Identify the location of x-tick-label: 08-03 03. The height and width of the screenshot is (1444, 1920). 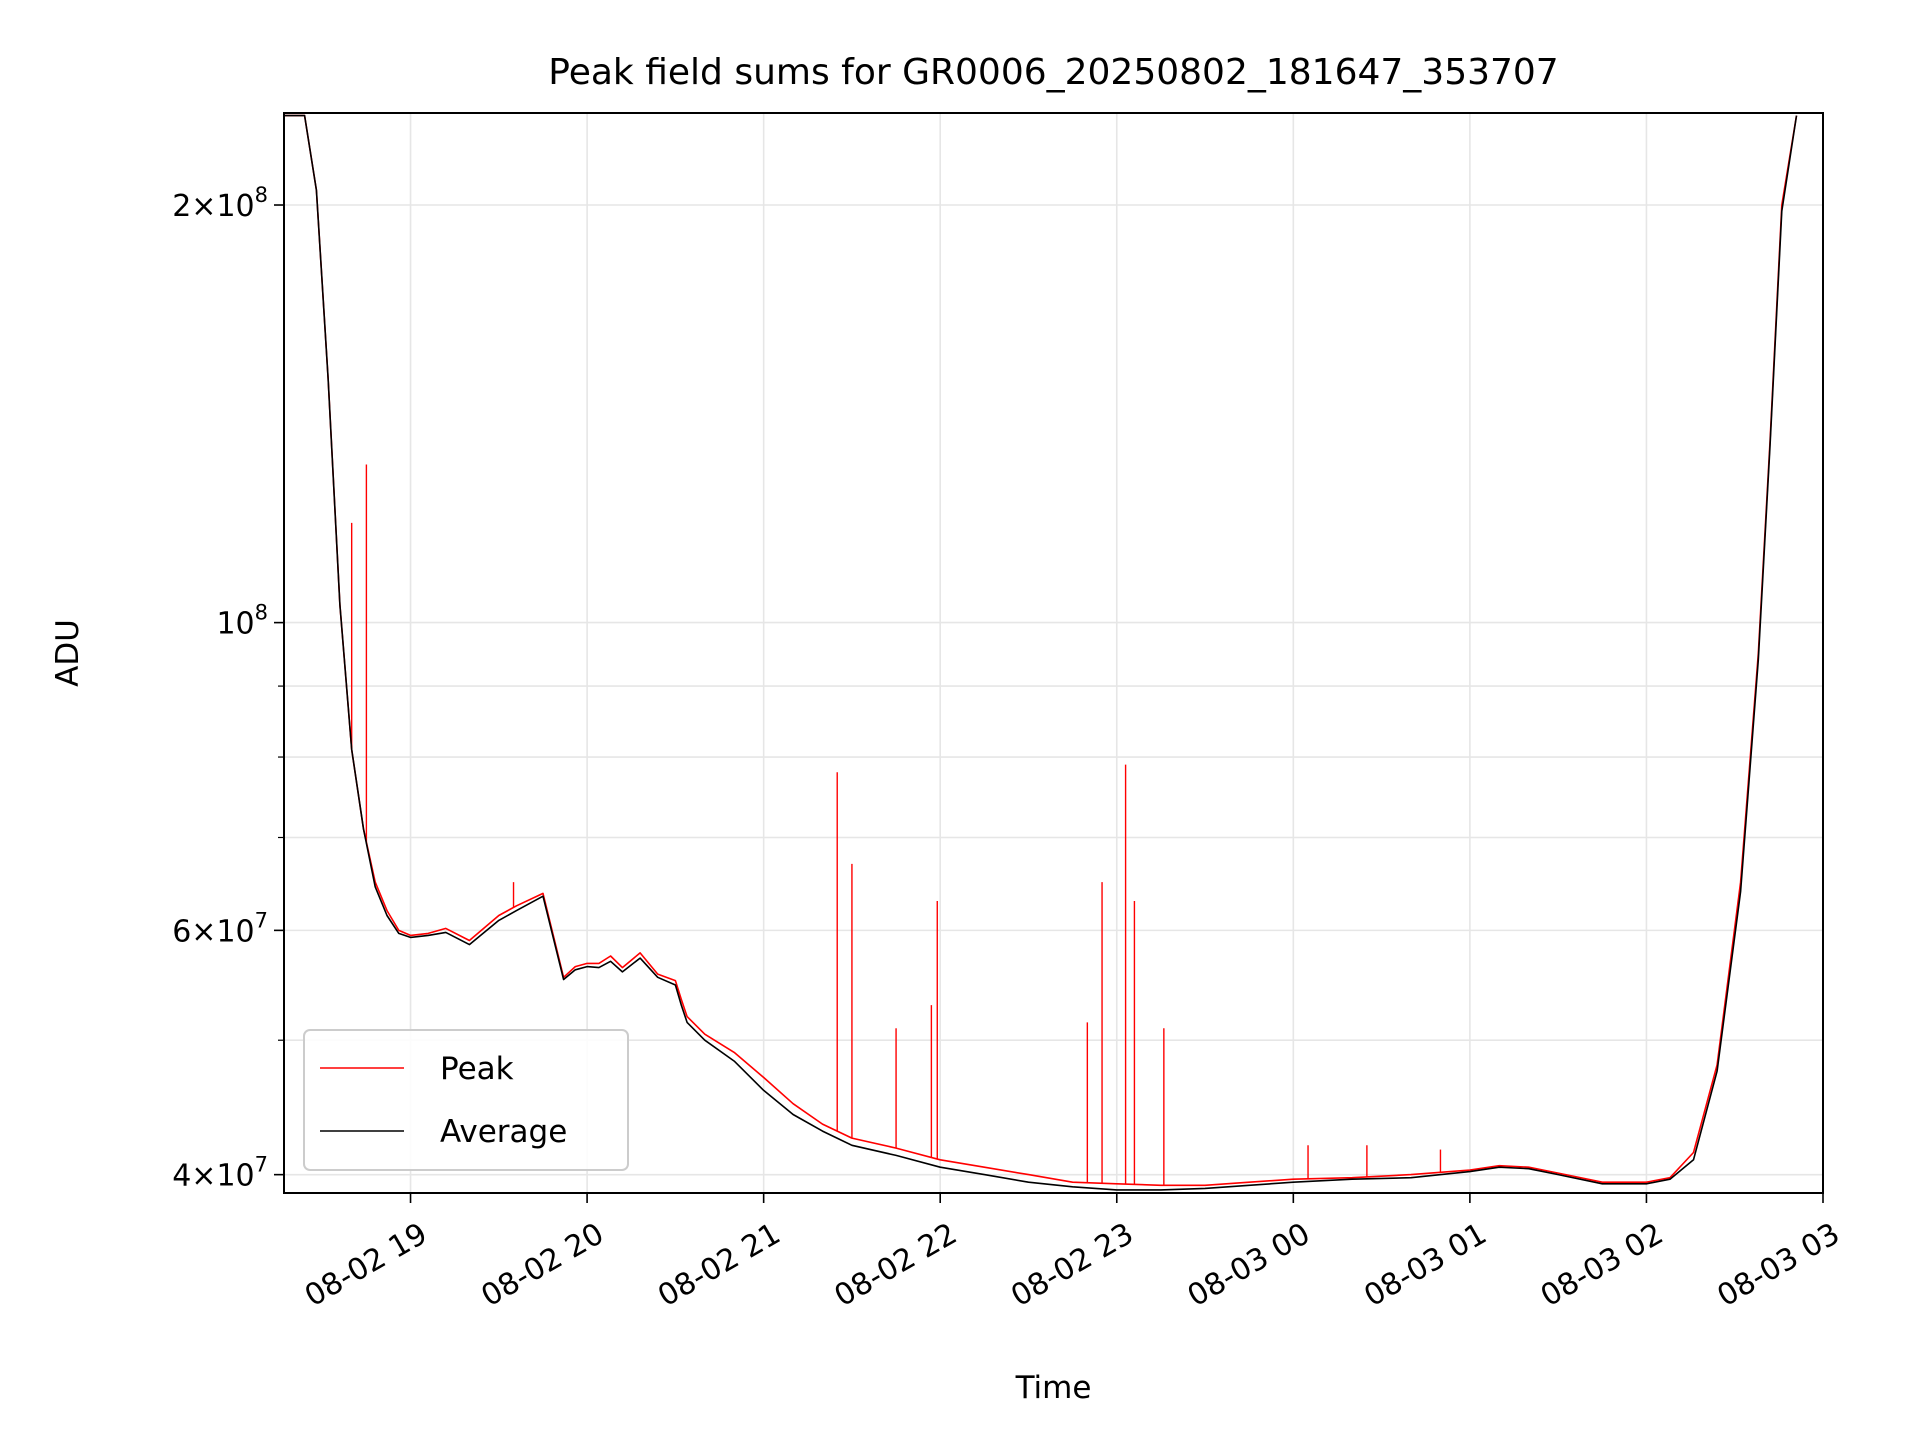
(1778, 1265).